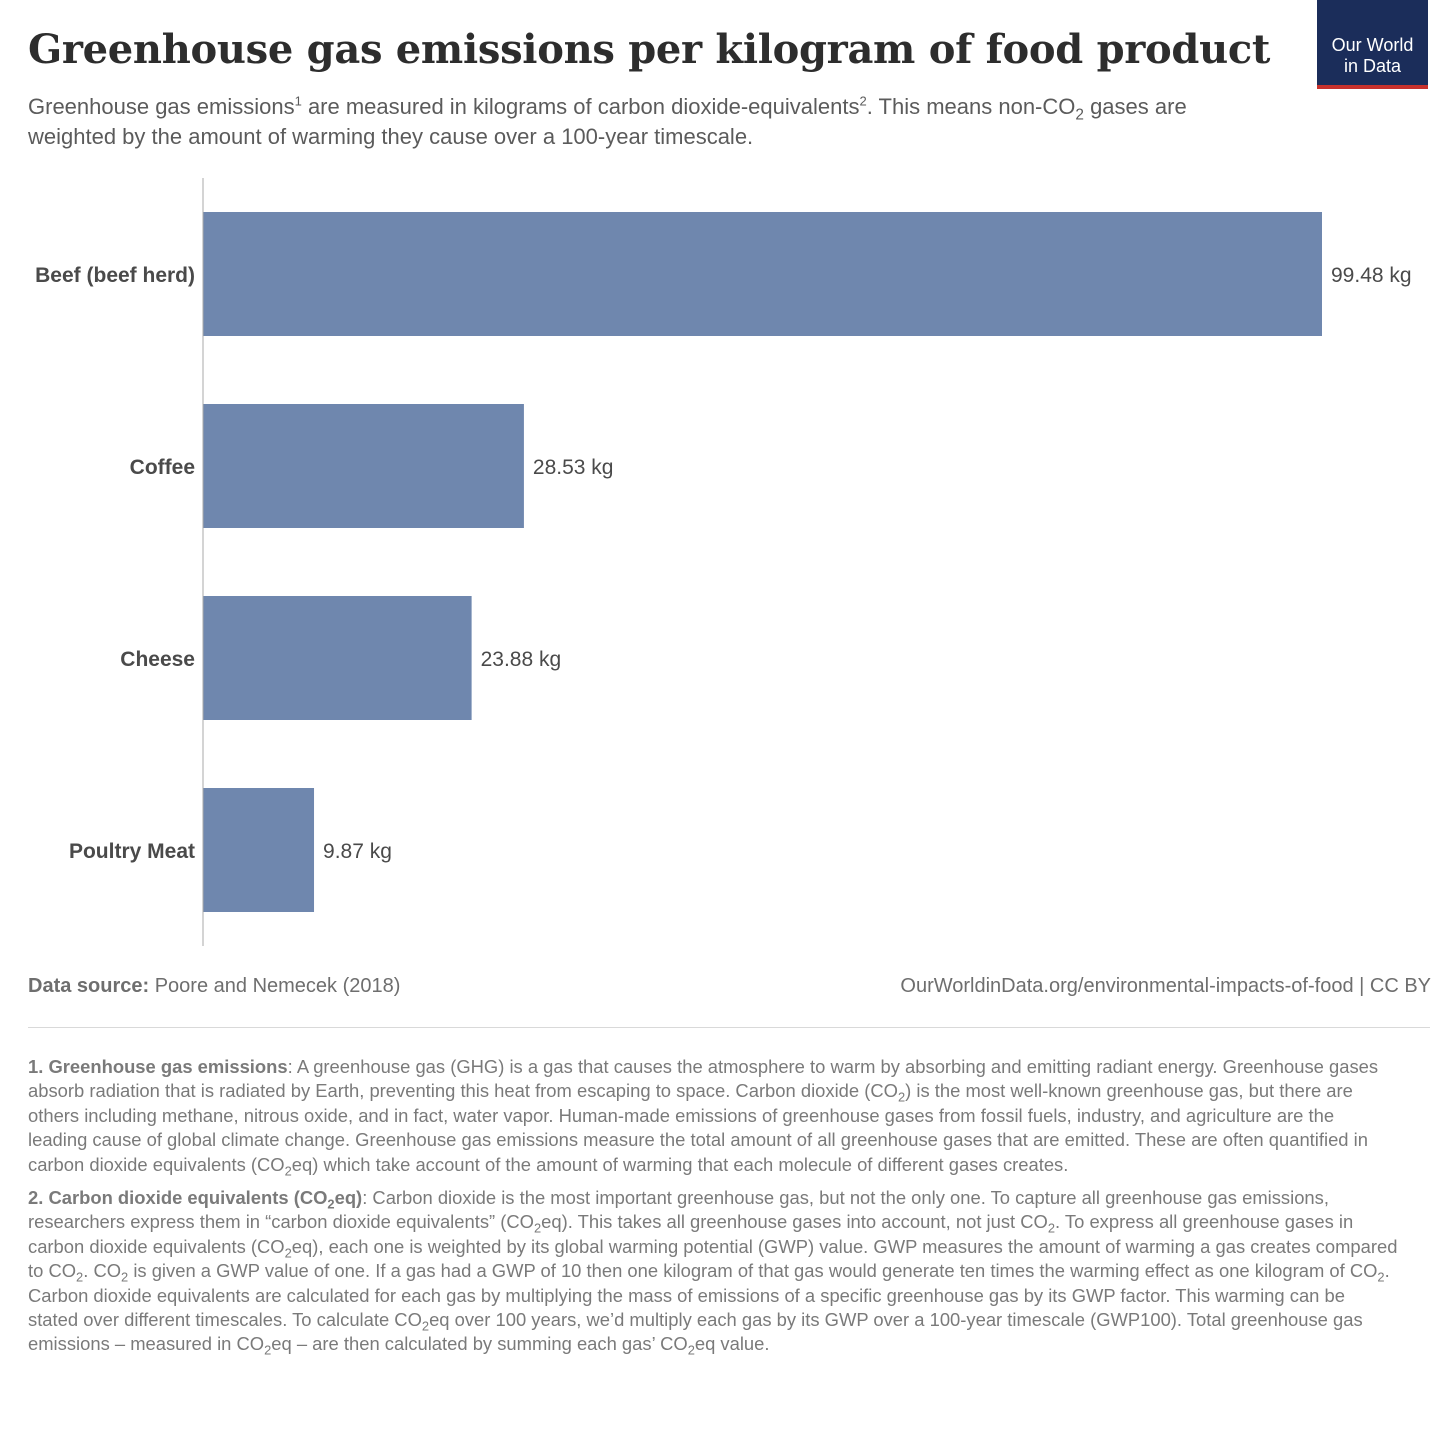 Image resolution: width=1456 pixels, height=1452 pixels. I want to click on footnote-heading-text: eq), so click(348, 1198).